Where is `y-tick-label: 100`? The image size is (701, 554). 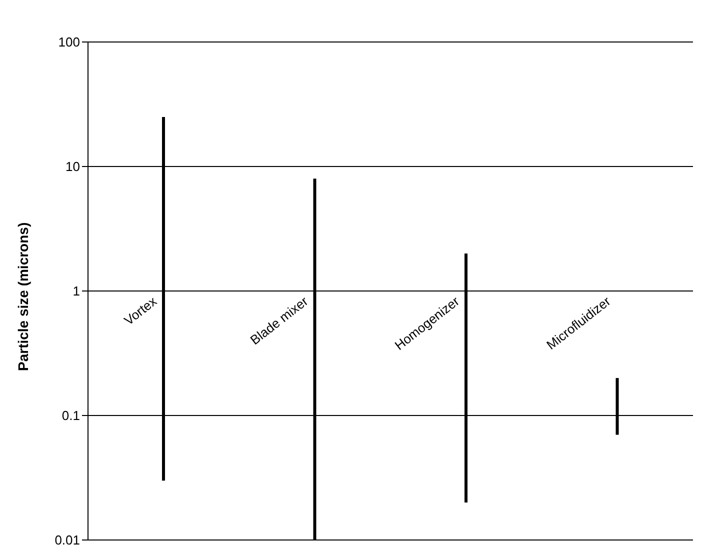
y-tick-label: 100 is located at coordinates (69, 42).